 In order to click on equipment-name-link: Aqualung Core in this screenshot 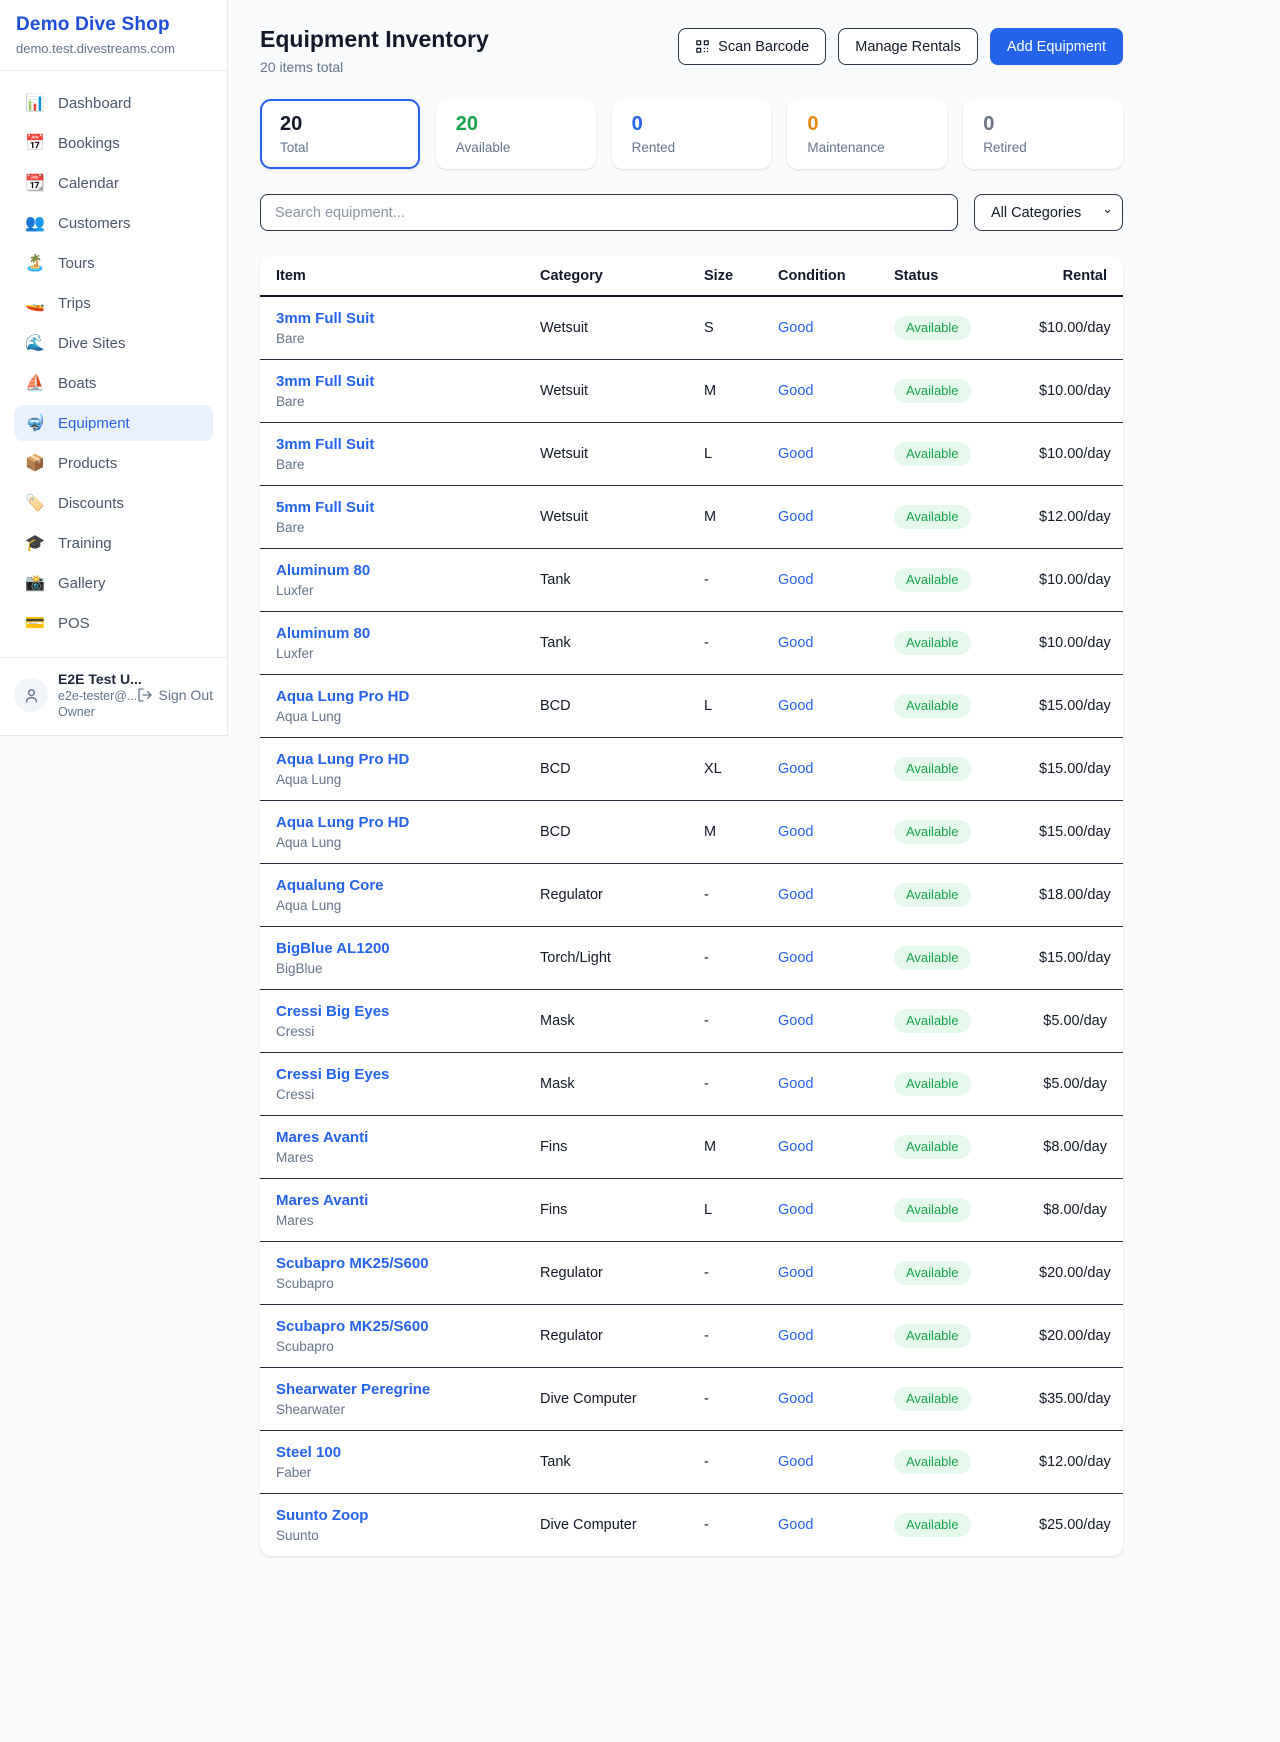, I will do `click(330, 885)`.